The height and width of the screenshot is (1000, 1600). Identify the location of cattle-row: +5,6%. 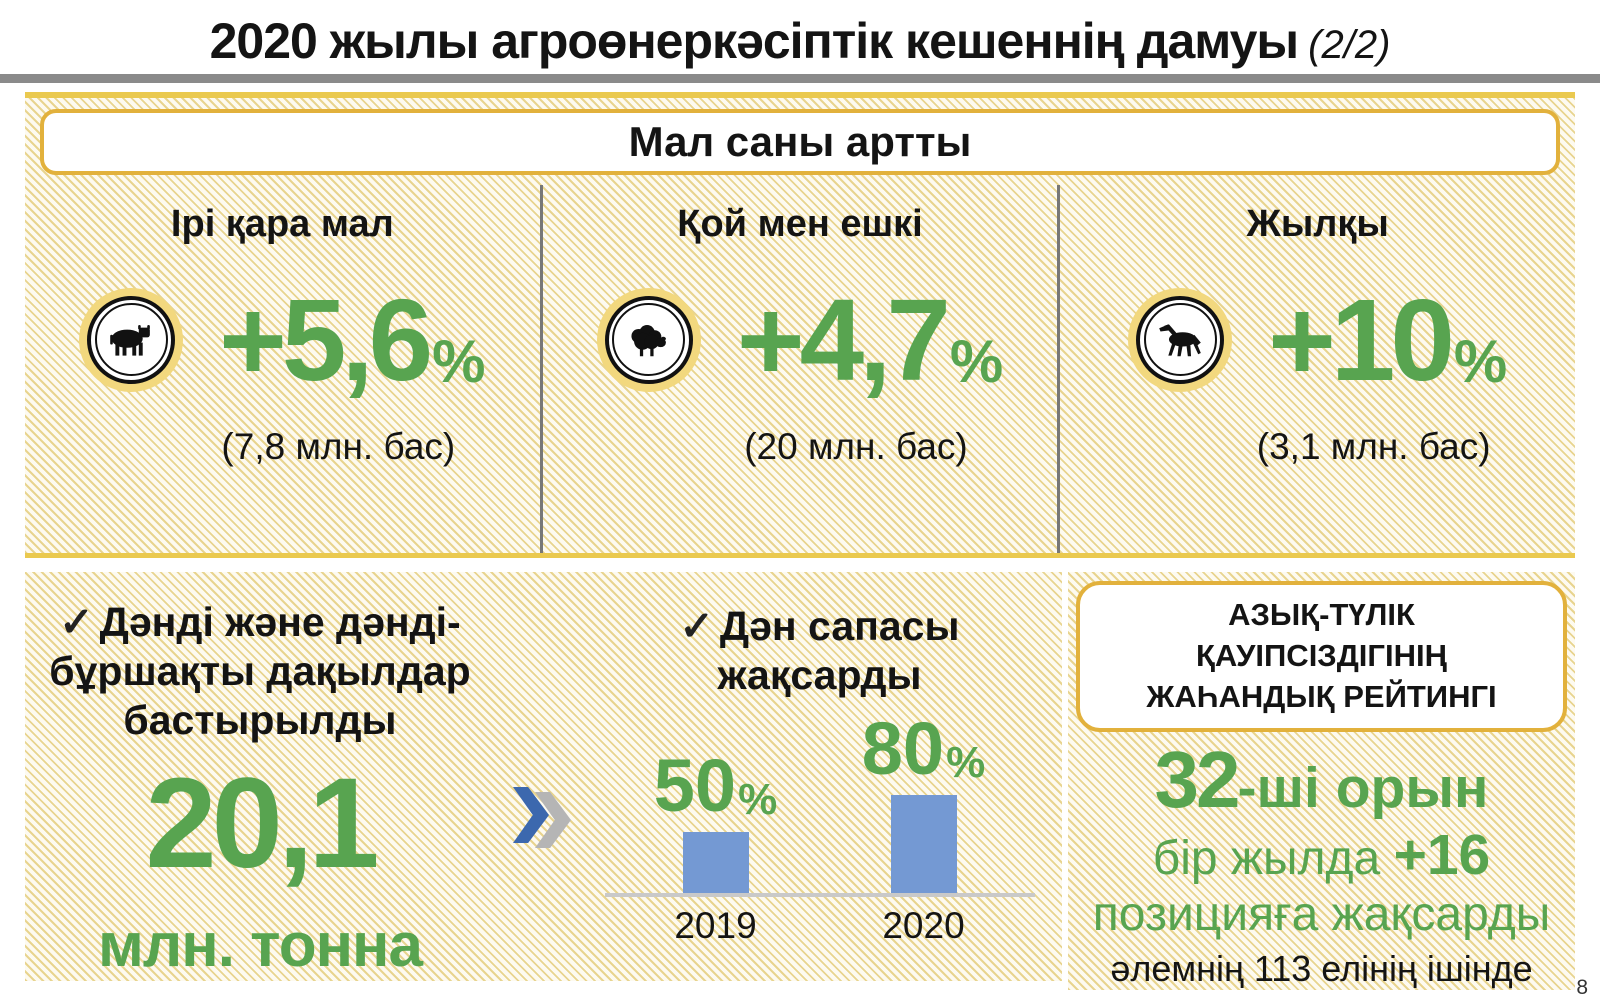
(282, 340).